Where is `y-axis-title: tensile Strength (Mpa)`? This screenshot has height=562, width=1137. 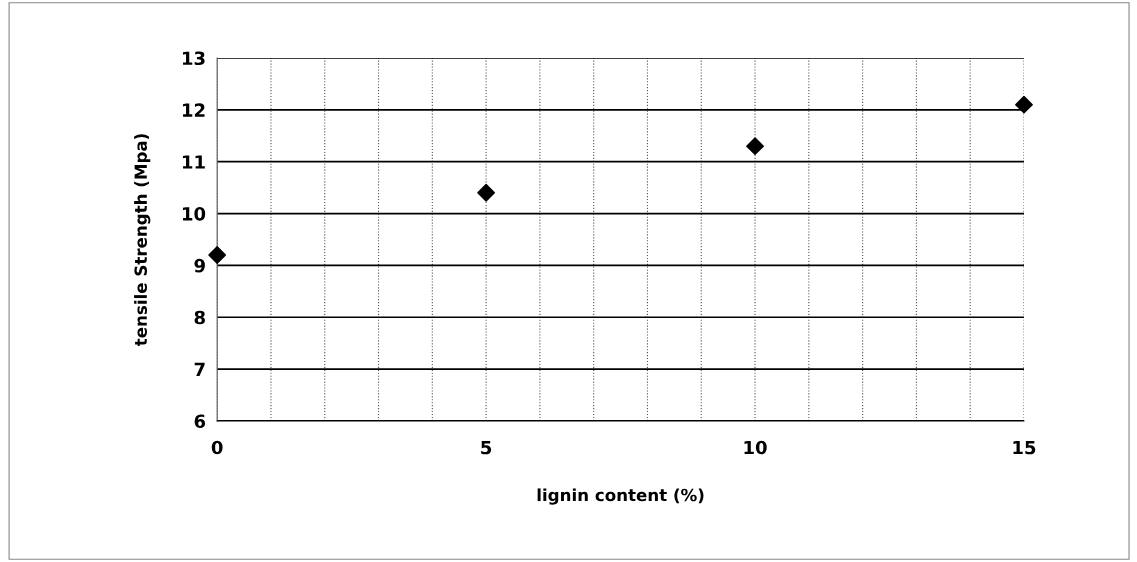 y-axis-title: tensile Strength (Mpa) is located at coordinates (142, 240).